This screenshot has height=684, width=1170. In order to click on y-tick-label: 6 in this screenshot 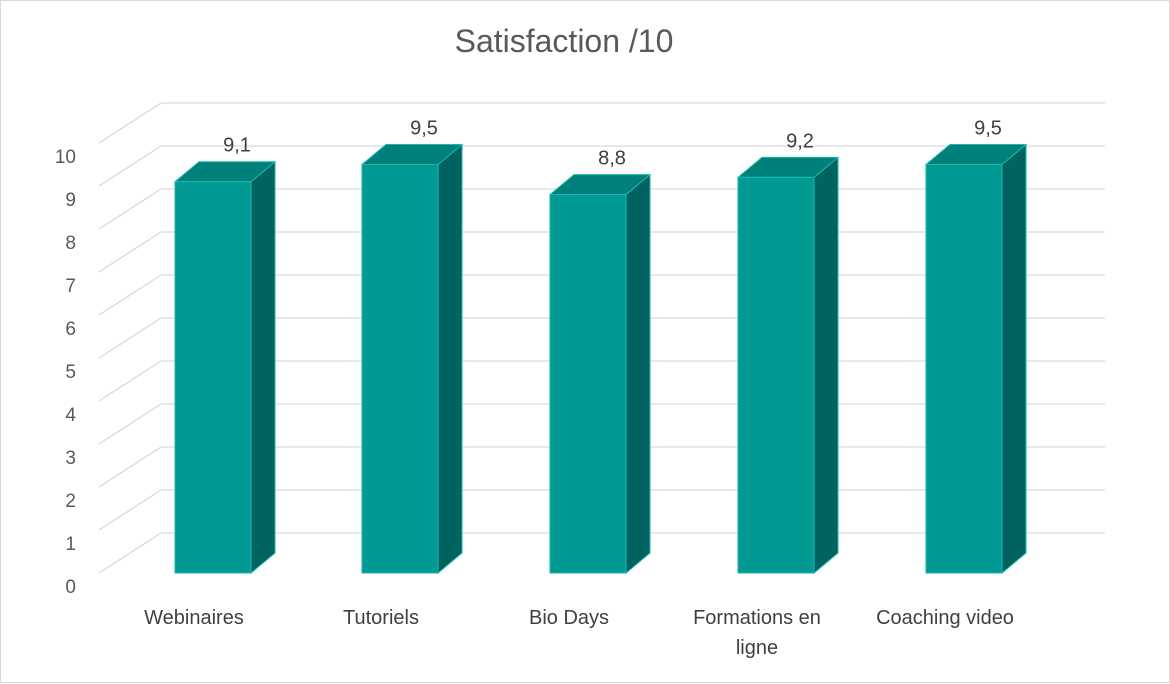, I will do `click(70, 329)`.